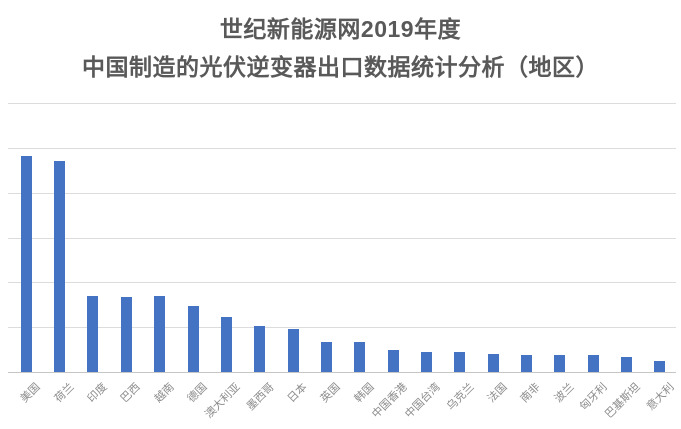 The width and height of the screenshot is (681, 429). I want to click on chart-title-line-2: 中国制造的光伏逆变器出口数据统计分析（地区）, so click(340, 67).